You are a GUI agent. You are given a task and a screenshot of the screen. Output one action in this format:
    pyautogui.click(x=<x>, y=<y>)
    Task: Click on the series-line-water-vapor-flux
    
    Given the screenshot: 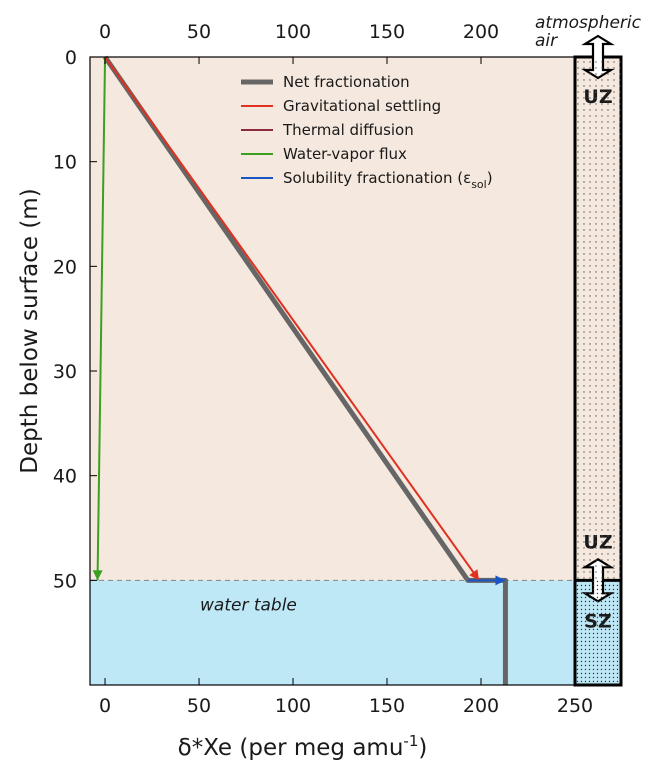 What is the action you would take?
    pyautogui.click(x=101, y=318)
    